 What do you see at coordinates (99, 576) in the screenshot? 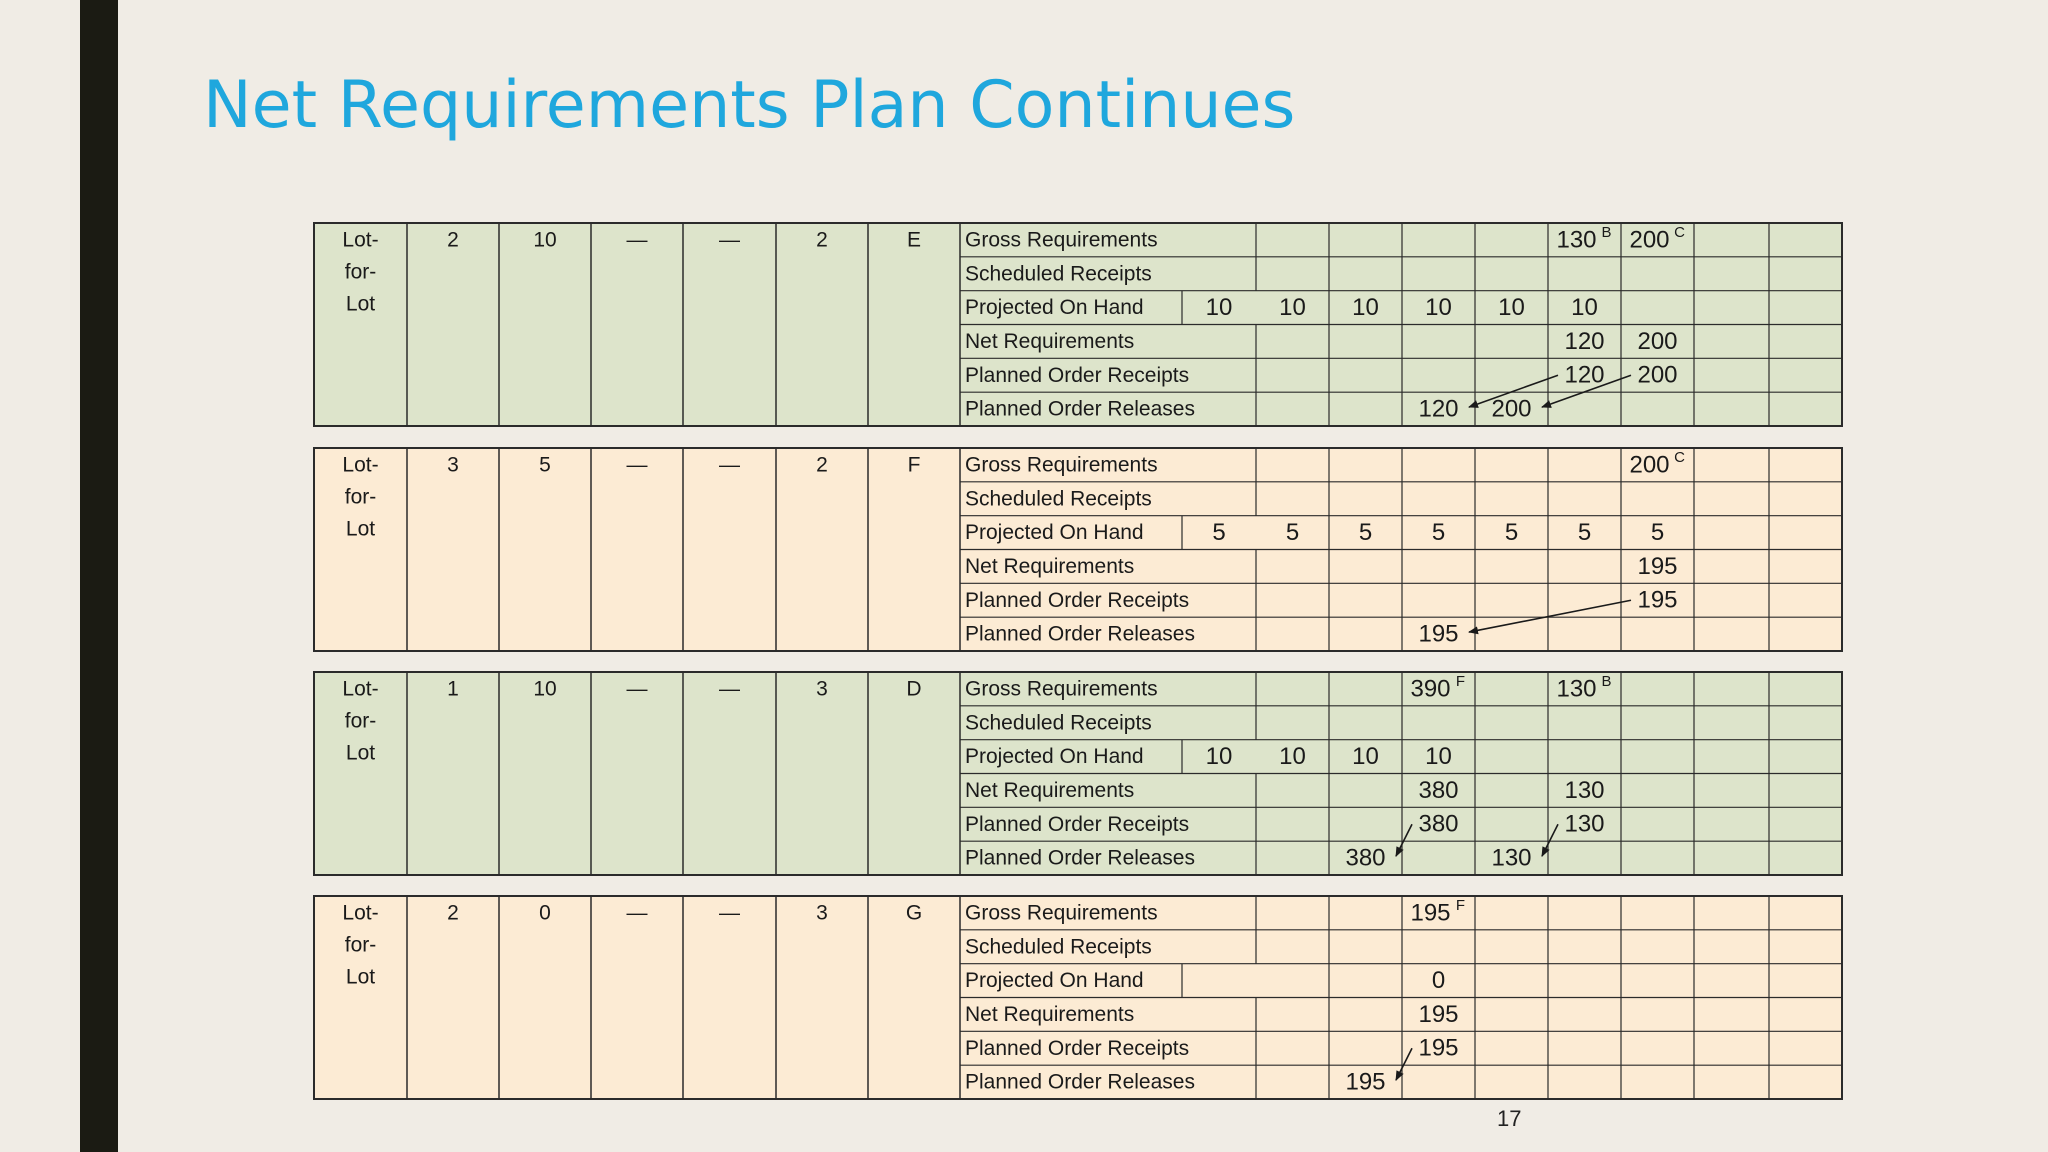
I see `slide-accent-bar` at bounding box center [99, 576].